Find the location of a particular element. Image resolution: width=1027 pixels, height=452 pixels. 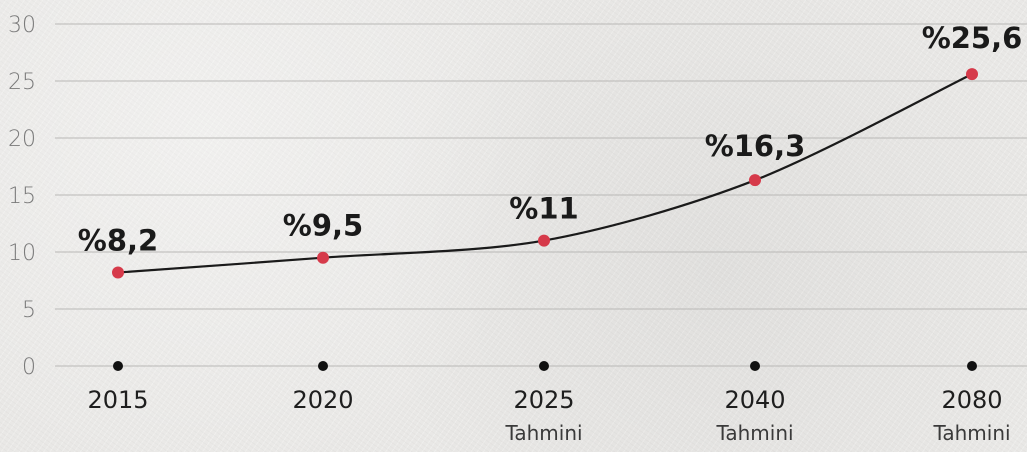

x-axis-dots is located at coordinates (545, 366).